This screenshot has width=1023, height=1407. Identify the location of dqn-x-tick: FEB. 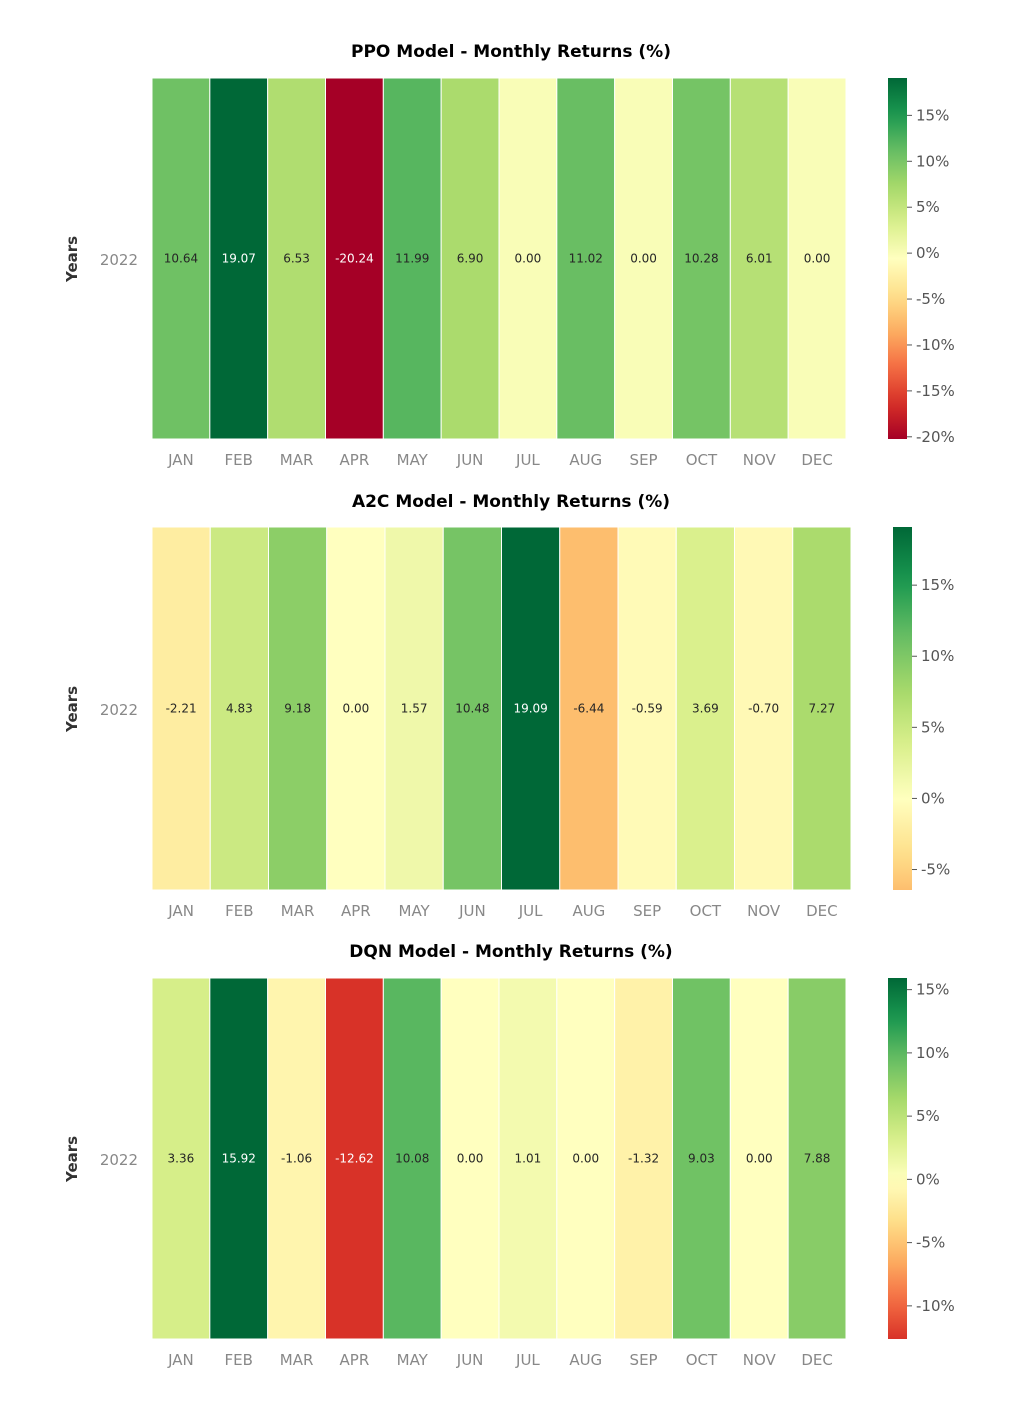
(239, 1360).